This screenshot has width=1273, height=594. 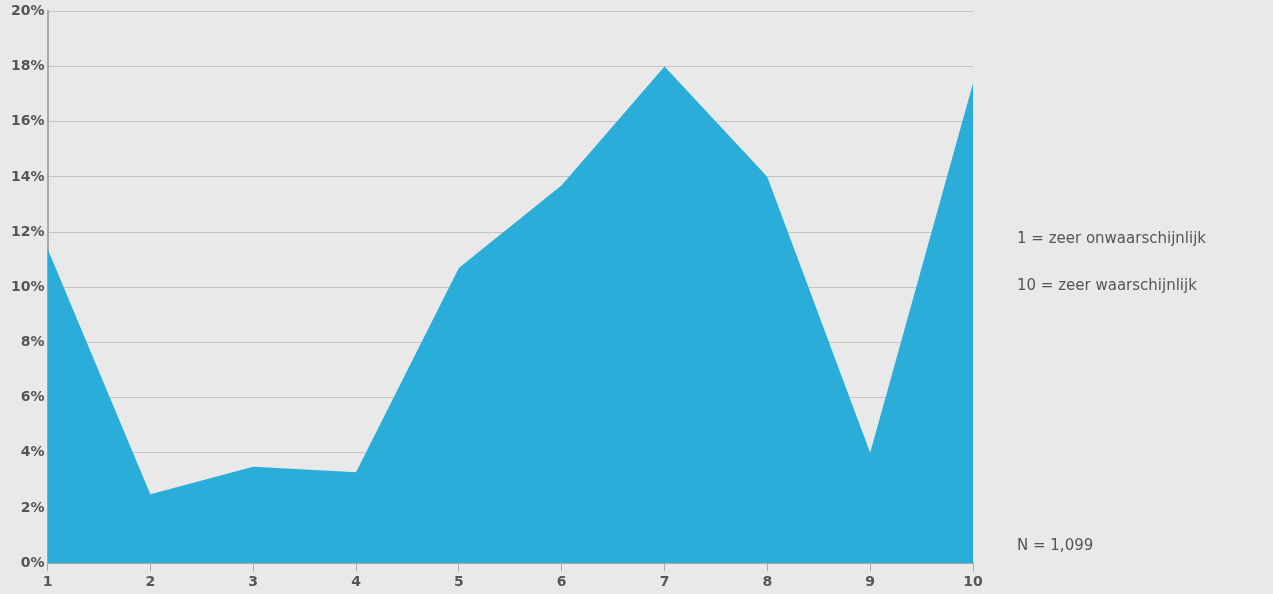 What do you see at coordinates (356, 581) in the screenshot?
I see `x-tick-label: 4` at bounding box center [356, 581].